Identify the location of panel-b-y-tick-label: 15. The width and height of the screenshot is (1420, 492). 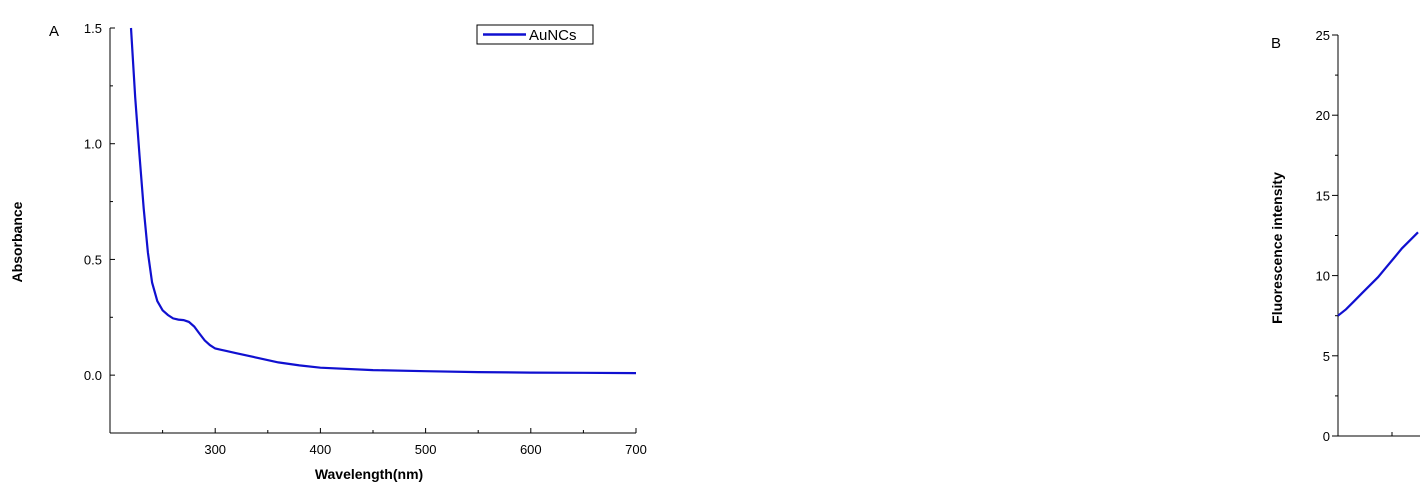
(1323, 195).